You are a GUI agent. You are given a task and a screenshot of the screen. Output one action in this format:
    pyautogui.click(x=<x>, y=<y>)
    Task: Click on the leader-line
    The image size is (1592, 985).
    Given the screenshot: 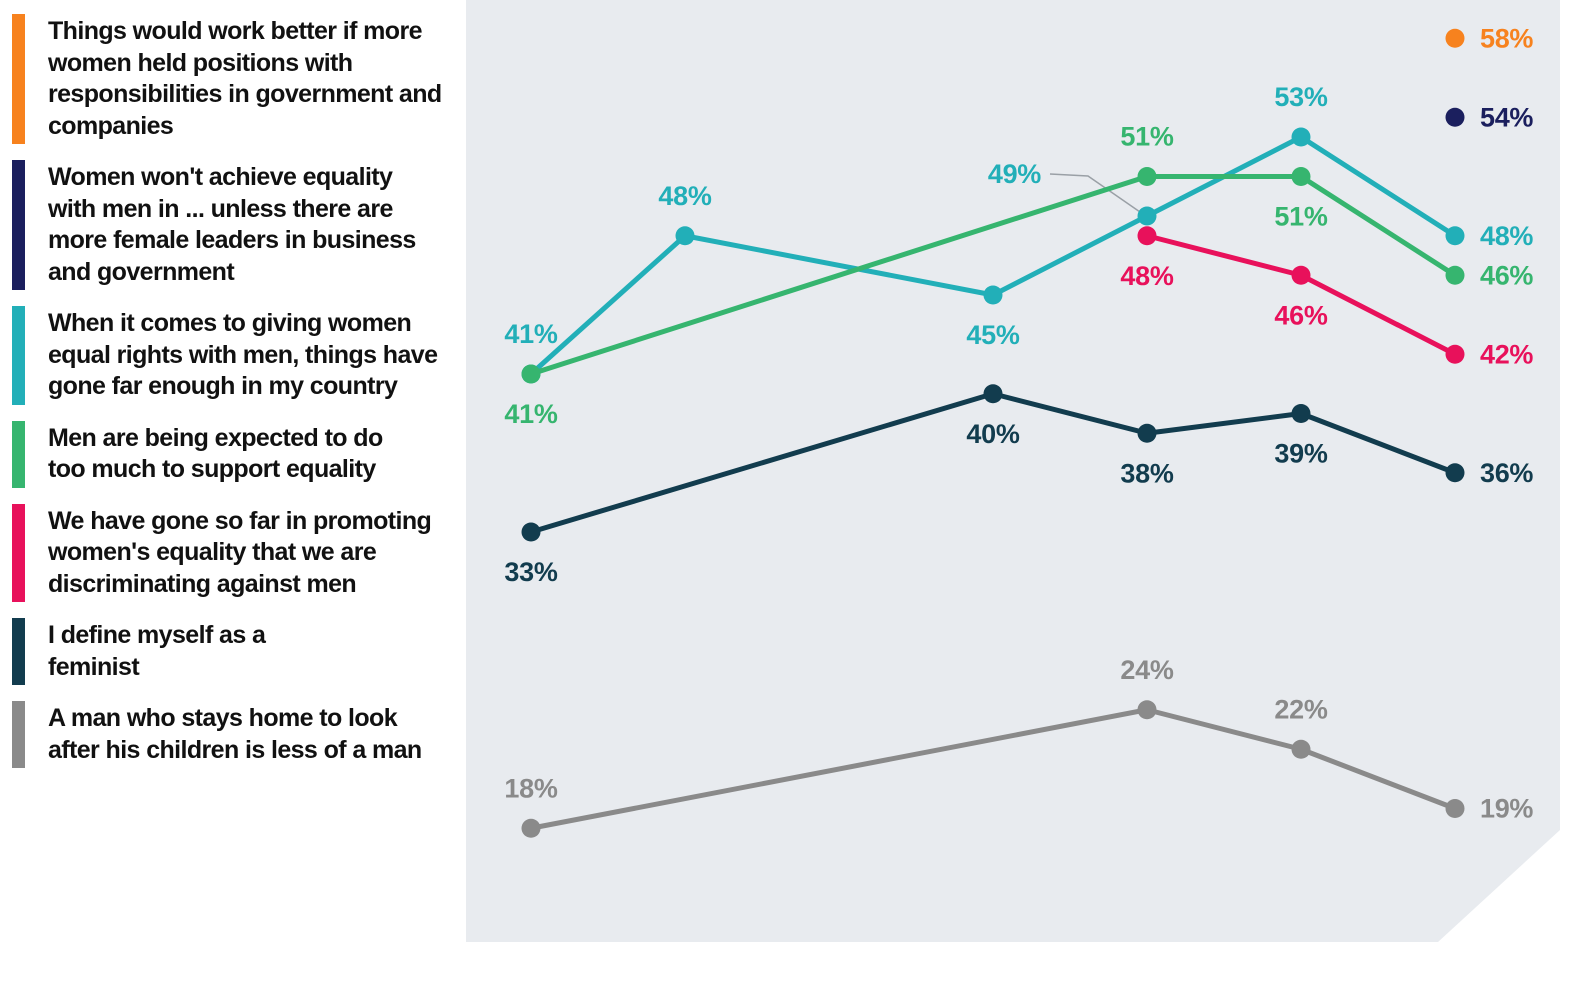 What is the action you would take?
    pyautogui.click(x=1095, y=193)
    